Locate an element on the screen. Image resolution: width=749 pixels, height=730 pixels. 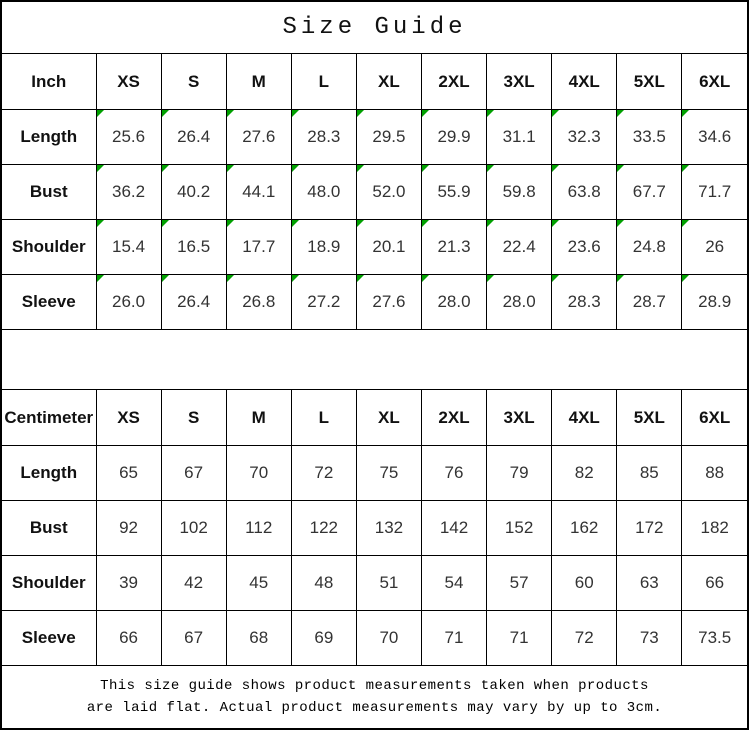
size-table-header-row: Inch XS S M L XL 2XL 3XL 4XL 5XL 6XL is located at coordinates (374, 81).